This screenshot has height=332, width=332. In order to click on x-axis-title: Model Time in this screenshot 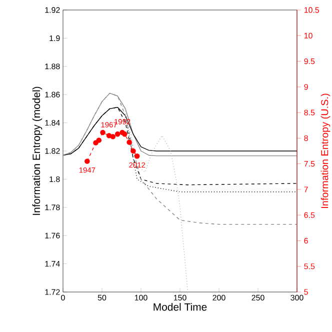, I will do `click(180, 307)`.